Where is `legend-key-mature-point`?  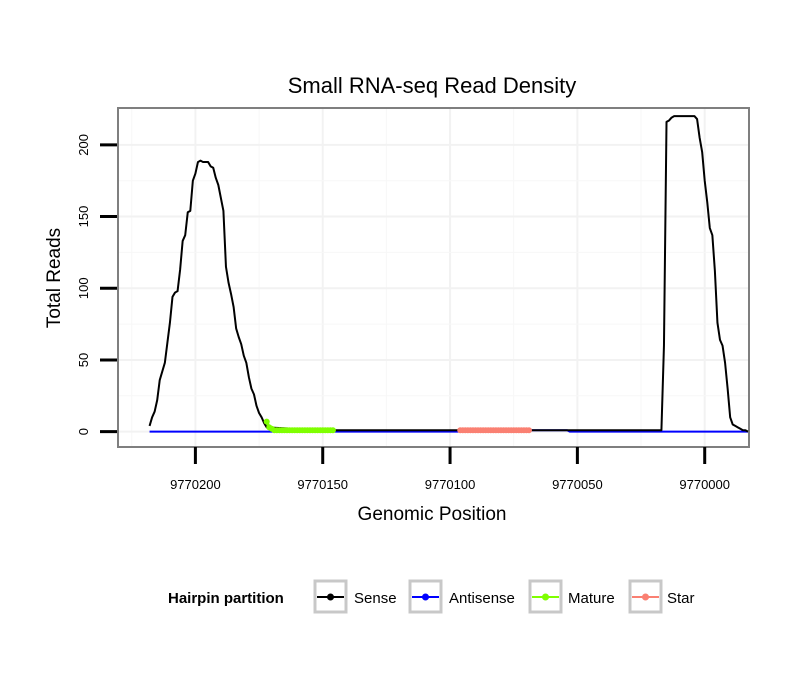
legend-key-mature-point is located at coordinates (545, 597).